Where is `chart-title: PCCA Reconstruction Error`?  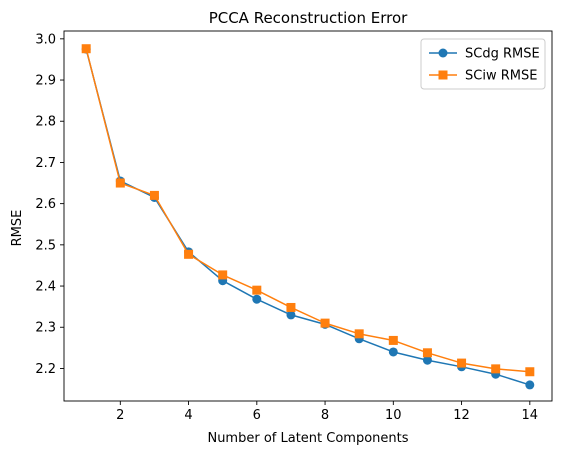
chart-title: PCCA Reconstruction Error is located at coordinates (308, 18).